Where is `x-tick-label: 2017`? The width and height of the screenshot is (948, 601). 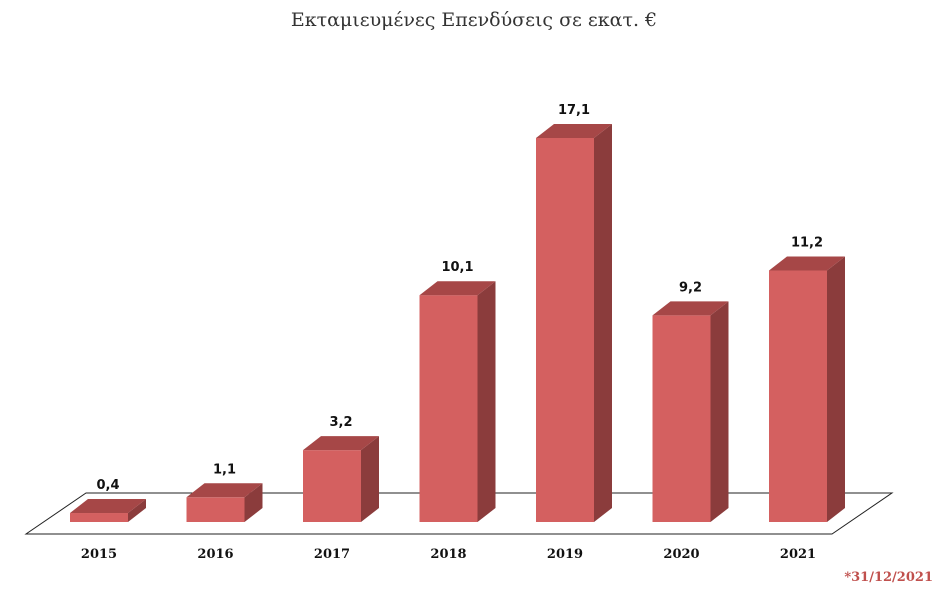
x-tick-label: 2017 is located at coordinates (332, 554).